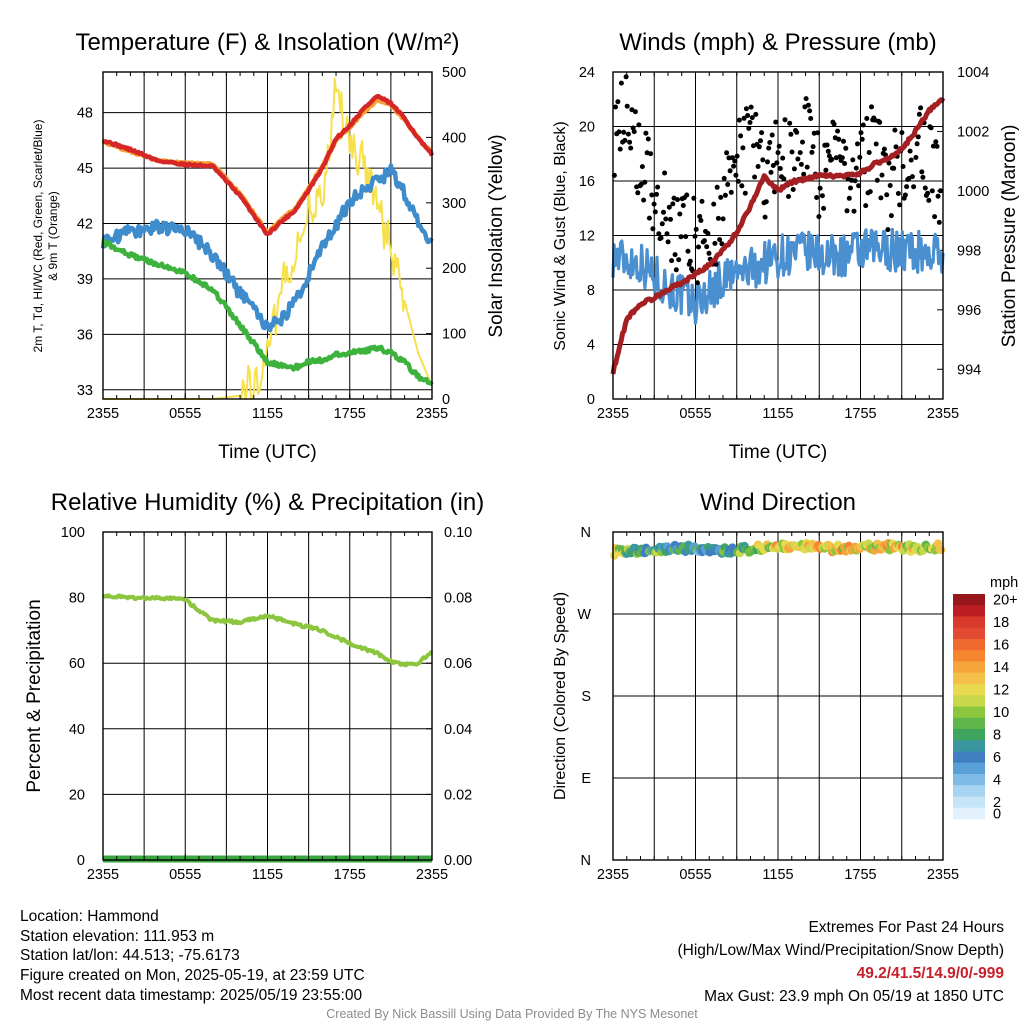  What do you see at coordinates (458, 664) in the screenshot?
I see `y2-tick-label: 0.06` at bounding box center [458, 664].